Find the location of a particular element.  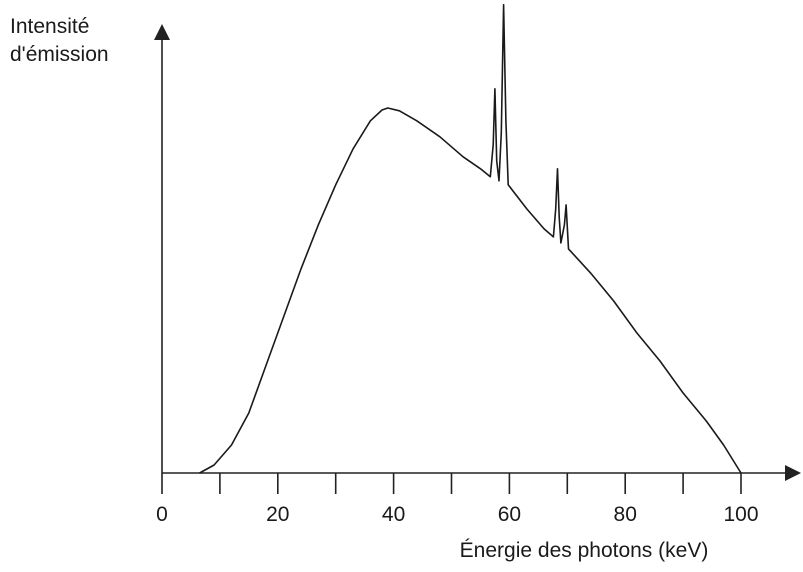

x-tick-label-0: 0 is located at coordinates (162, 514).